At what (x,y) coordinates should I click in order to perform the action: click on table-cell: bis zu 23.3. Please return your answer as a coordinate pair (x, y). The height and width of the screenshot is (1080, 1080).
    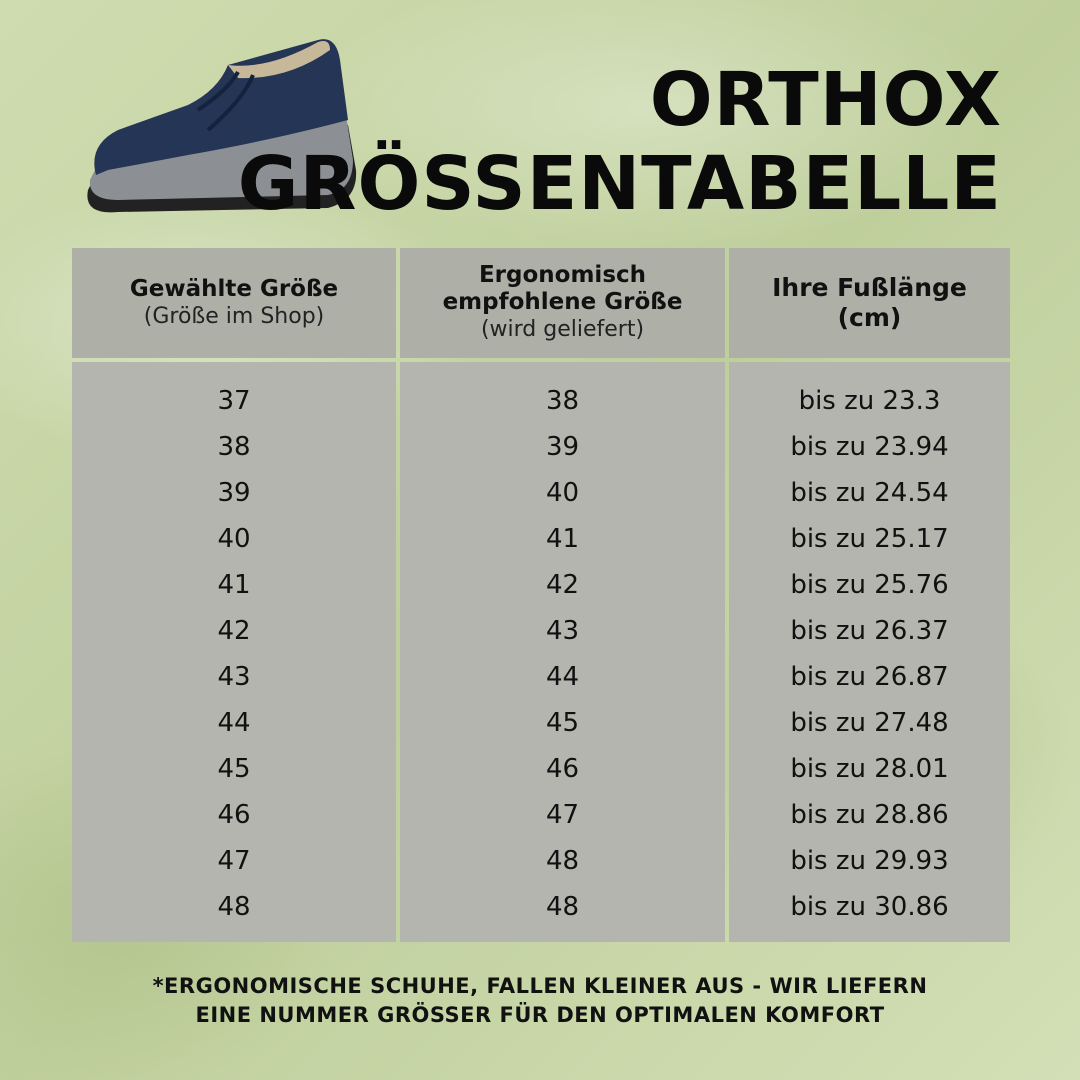
    Looking at the image, I should click on (869, 401).